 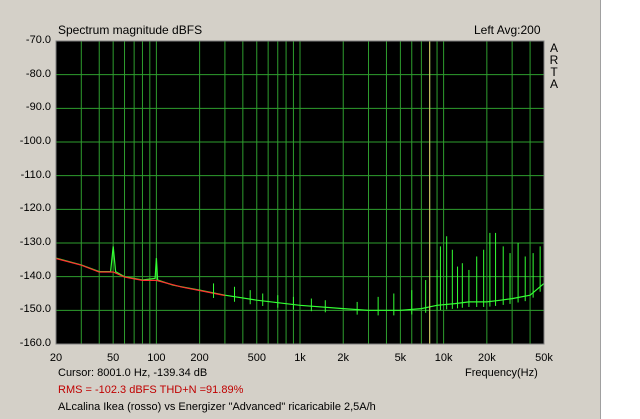 What do you see at coordinates (38, 73) in the screenshot?
I see `y-tick-label: -80.0` at bounding box center [38, 73].